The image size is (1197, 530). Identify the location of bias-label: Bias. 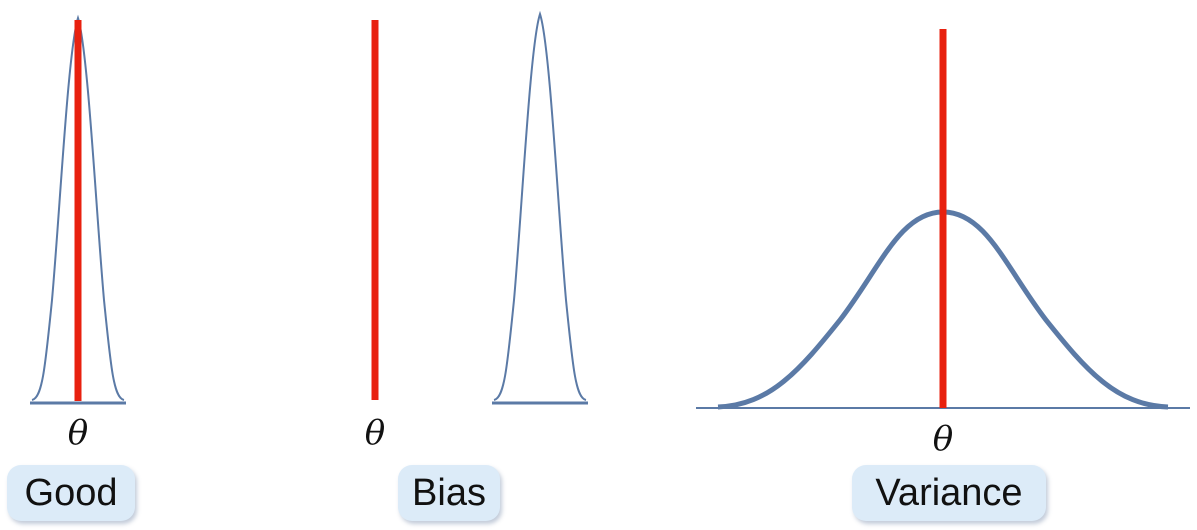
(449, 493).